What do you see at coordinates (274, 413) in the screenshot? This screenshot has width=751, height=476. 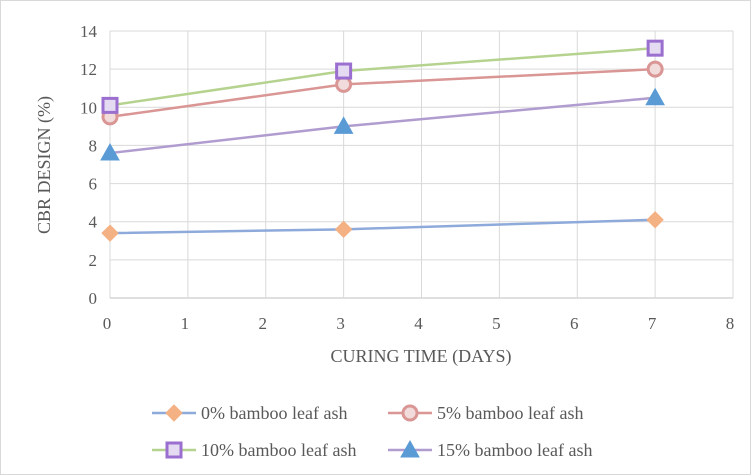 I see `legend-label: 0% bamboo leaf ash` at bounding box center [274, 413].